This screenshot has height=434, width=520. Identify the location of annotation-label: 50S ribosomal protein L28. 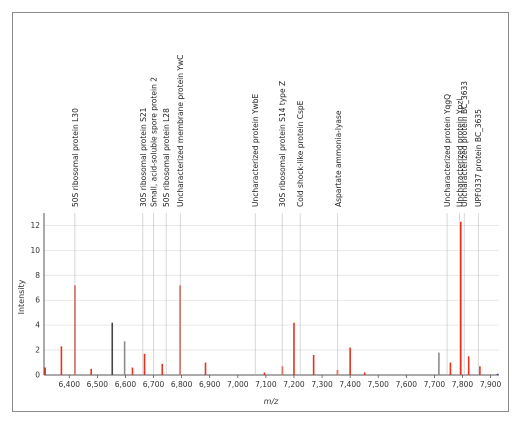
(166, 157).